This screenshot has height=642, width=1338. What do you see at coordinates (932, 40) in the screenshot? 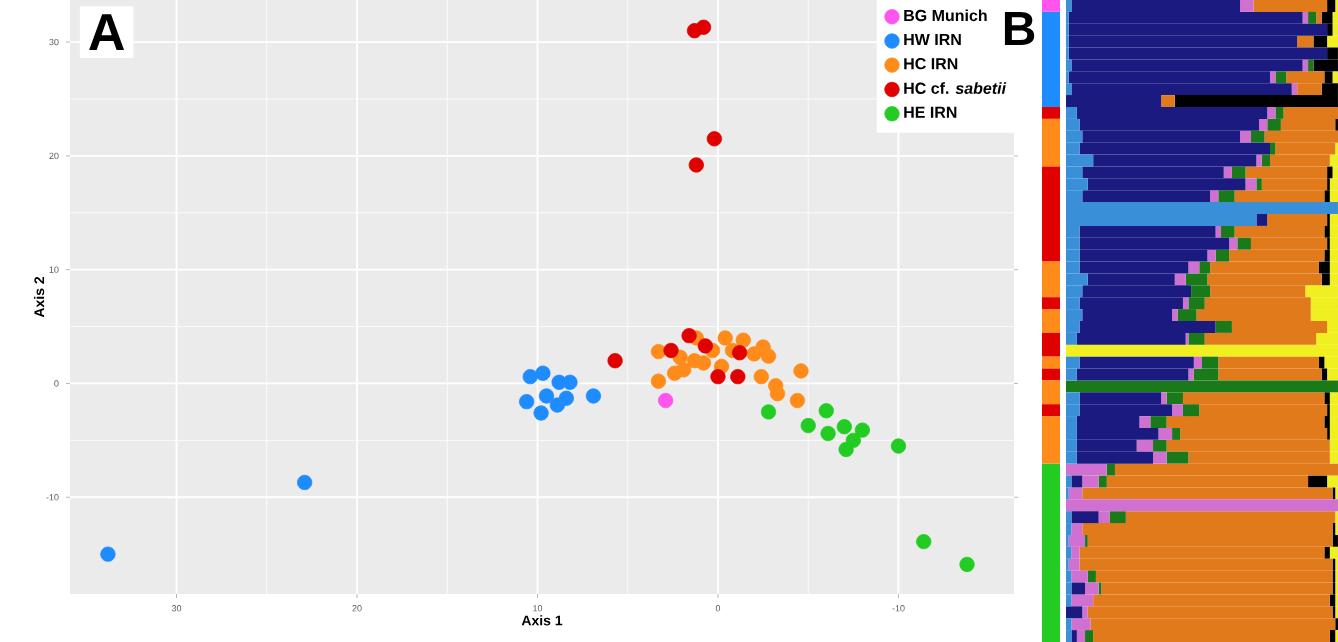
I see `legend-label: HW IRN` at bounding box center [932, 40].